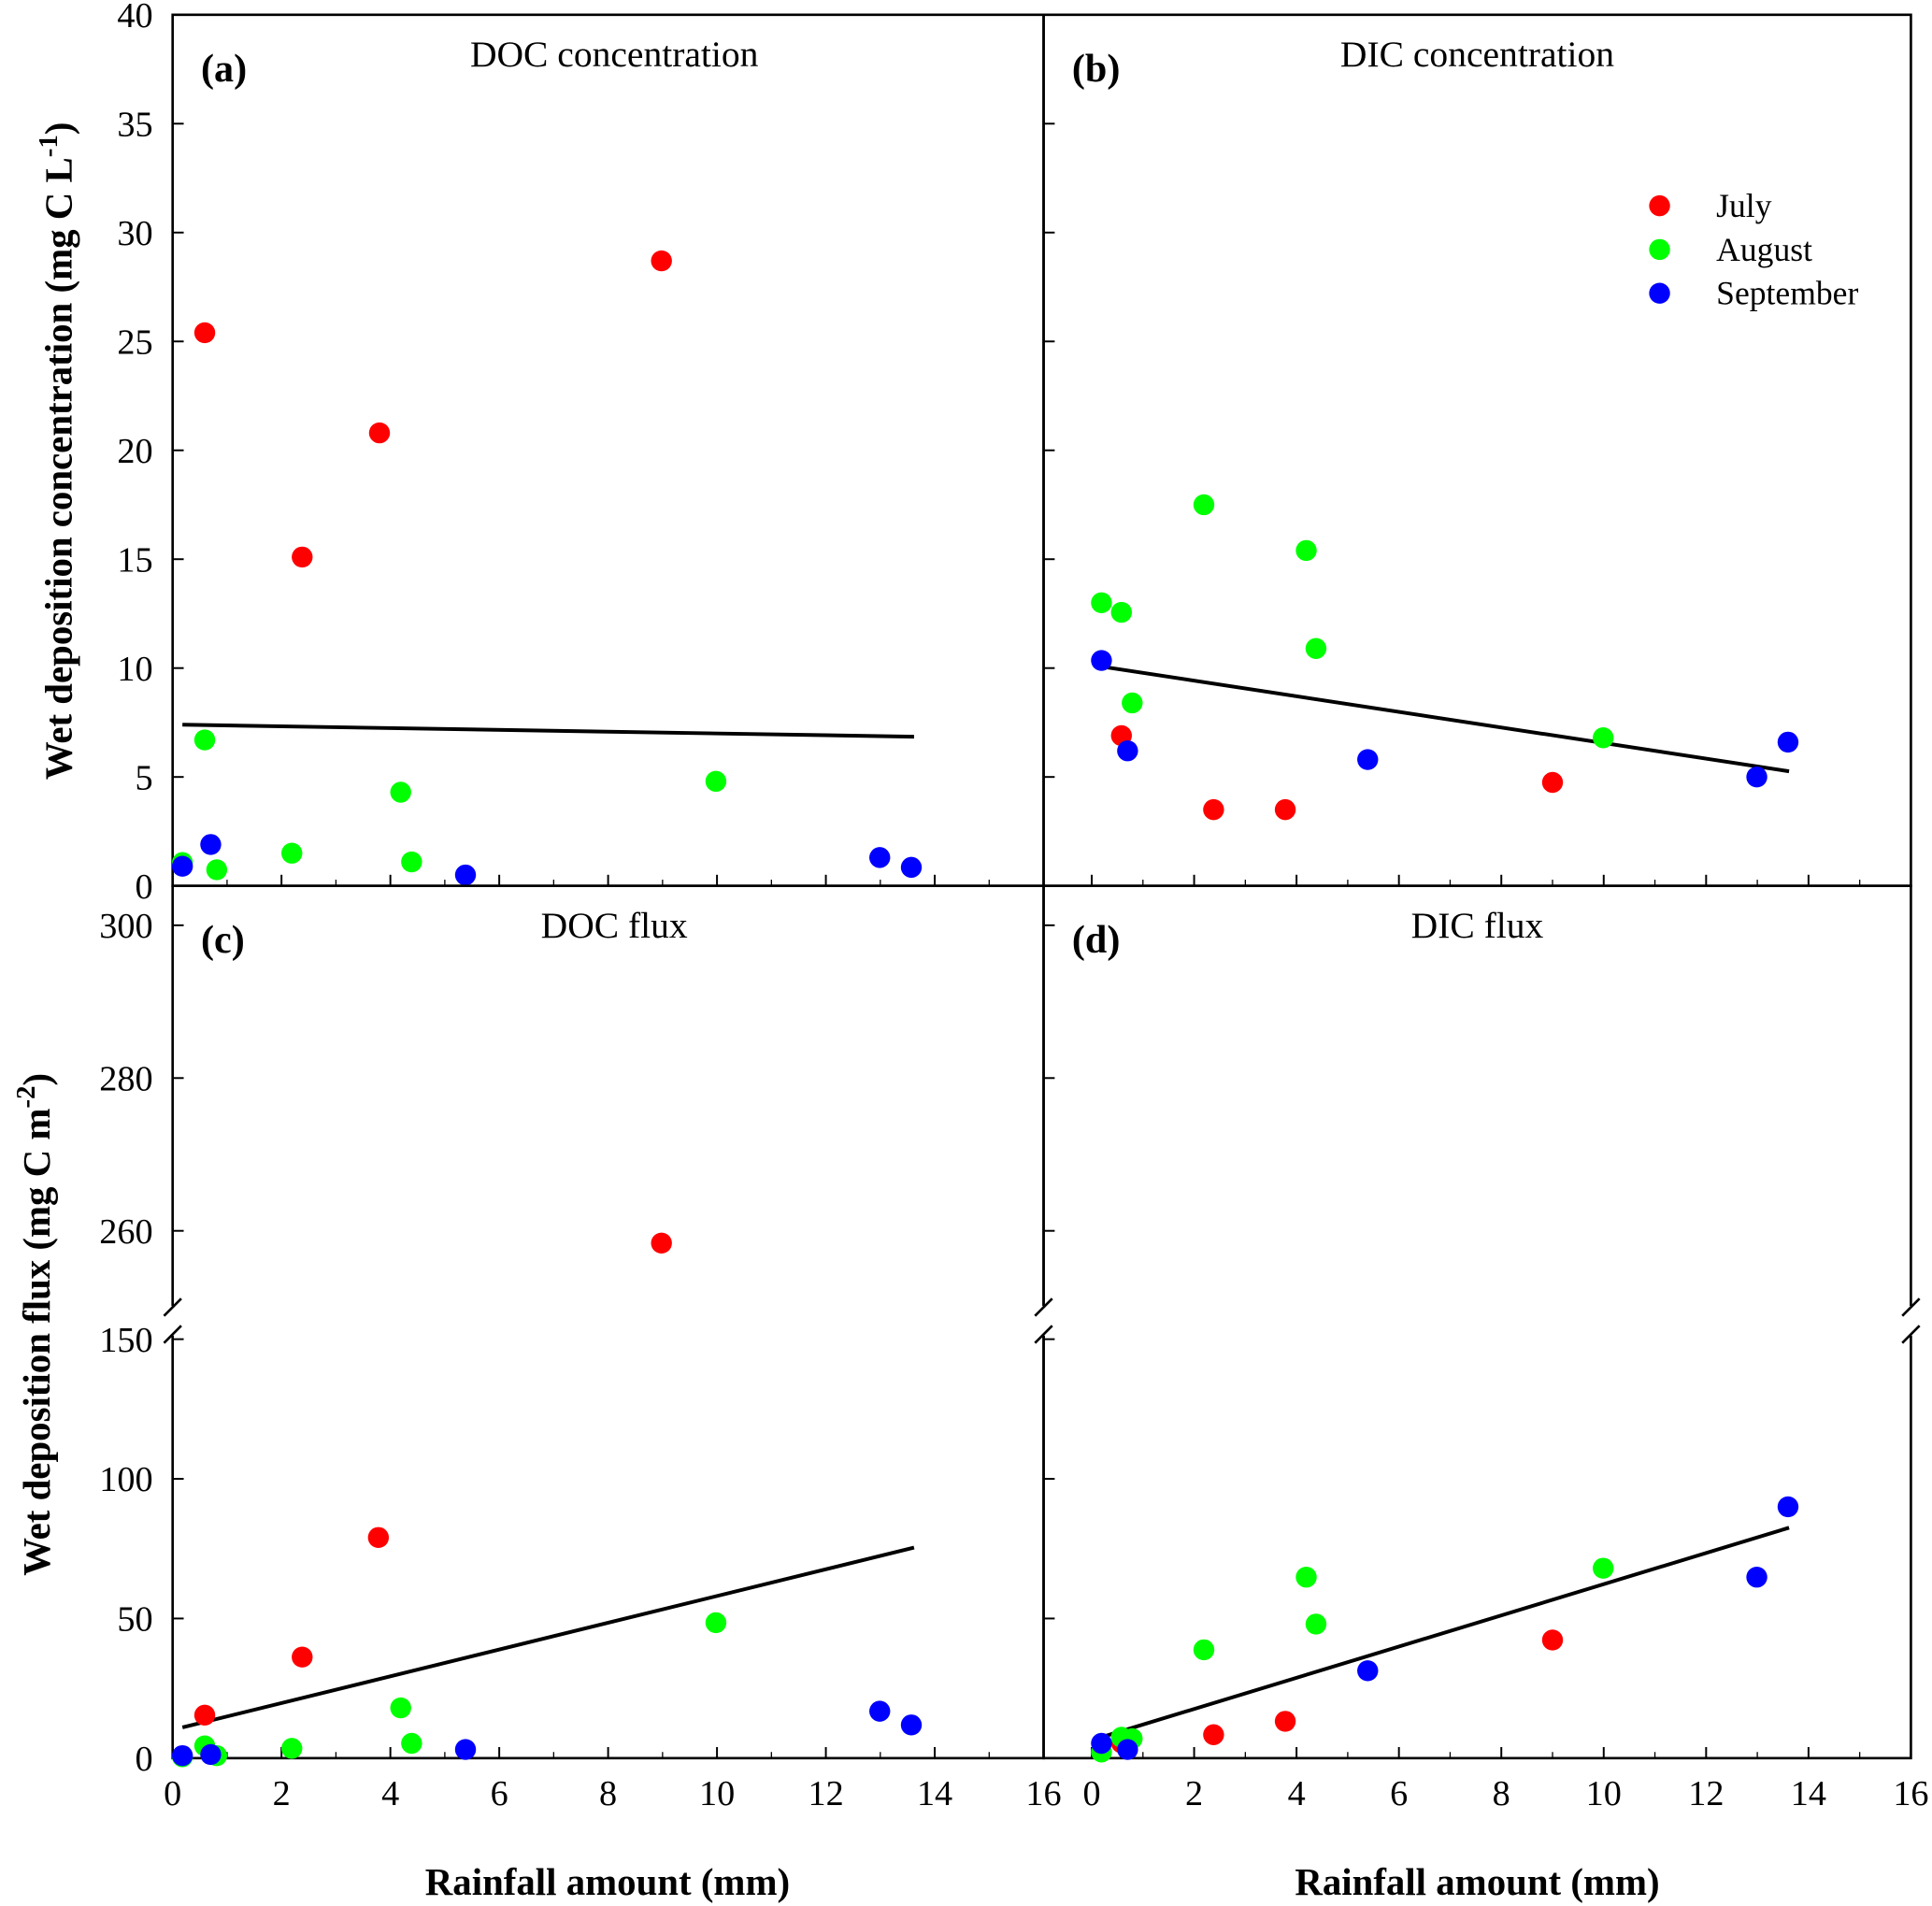 This screenshot has width=1932, height=1906. I want to click on x-tick-label: 4, so click(1297, 1793).